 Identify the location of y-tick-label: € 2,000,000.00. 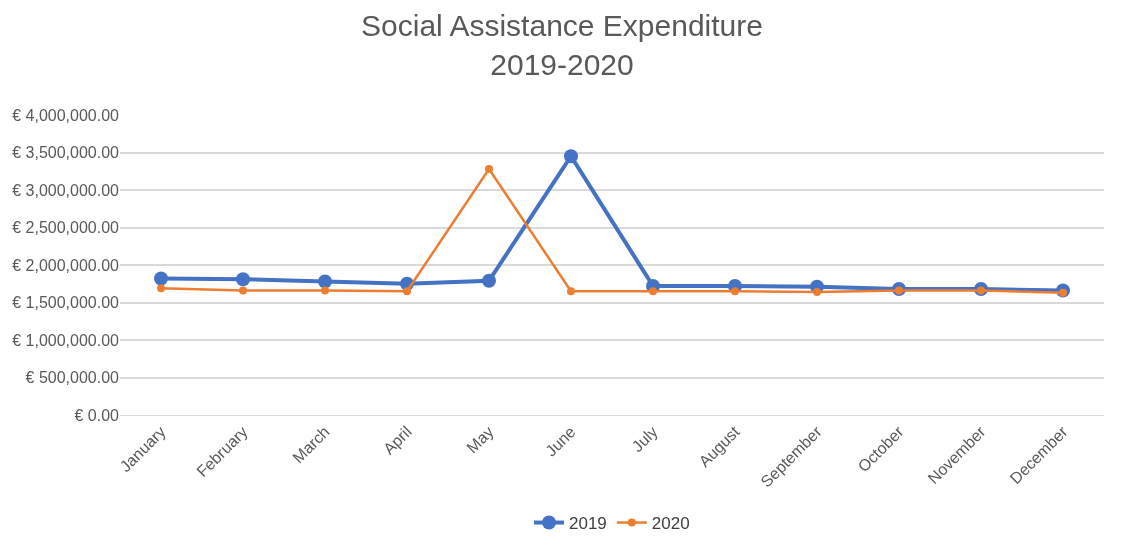
(66, 265).